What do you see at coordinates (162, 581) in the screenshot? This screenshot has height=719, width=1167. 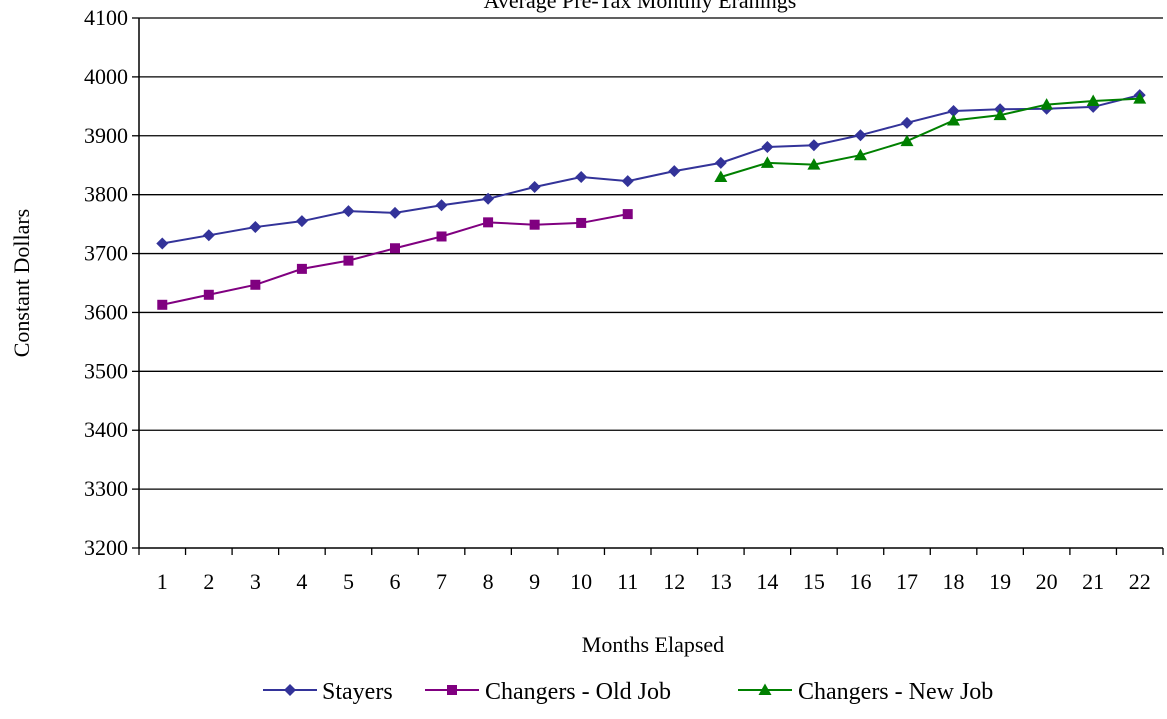 I see `x-tick-label: 1` at bounding box center [162, 581].